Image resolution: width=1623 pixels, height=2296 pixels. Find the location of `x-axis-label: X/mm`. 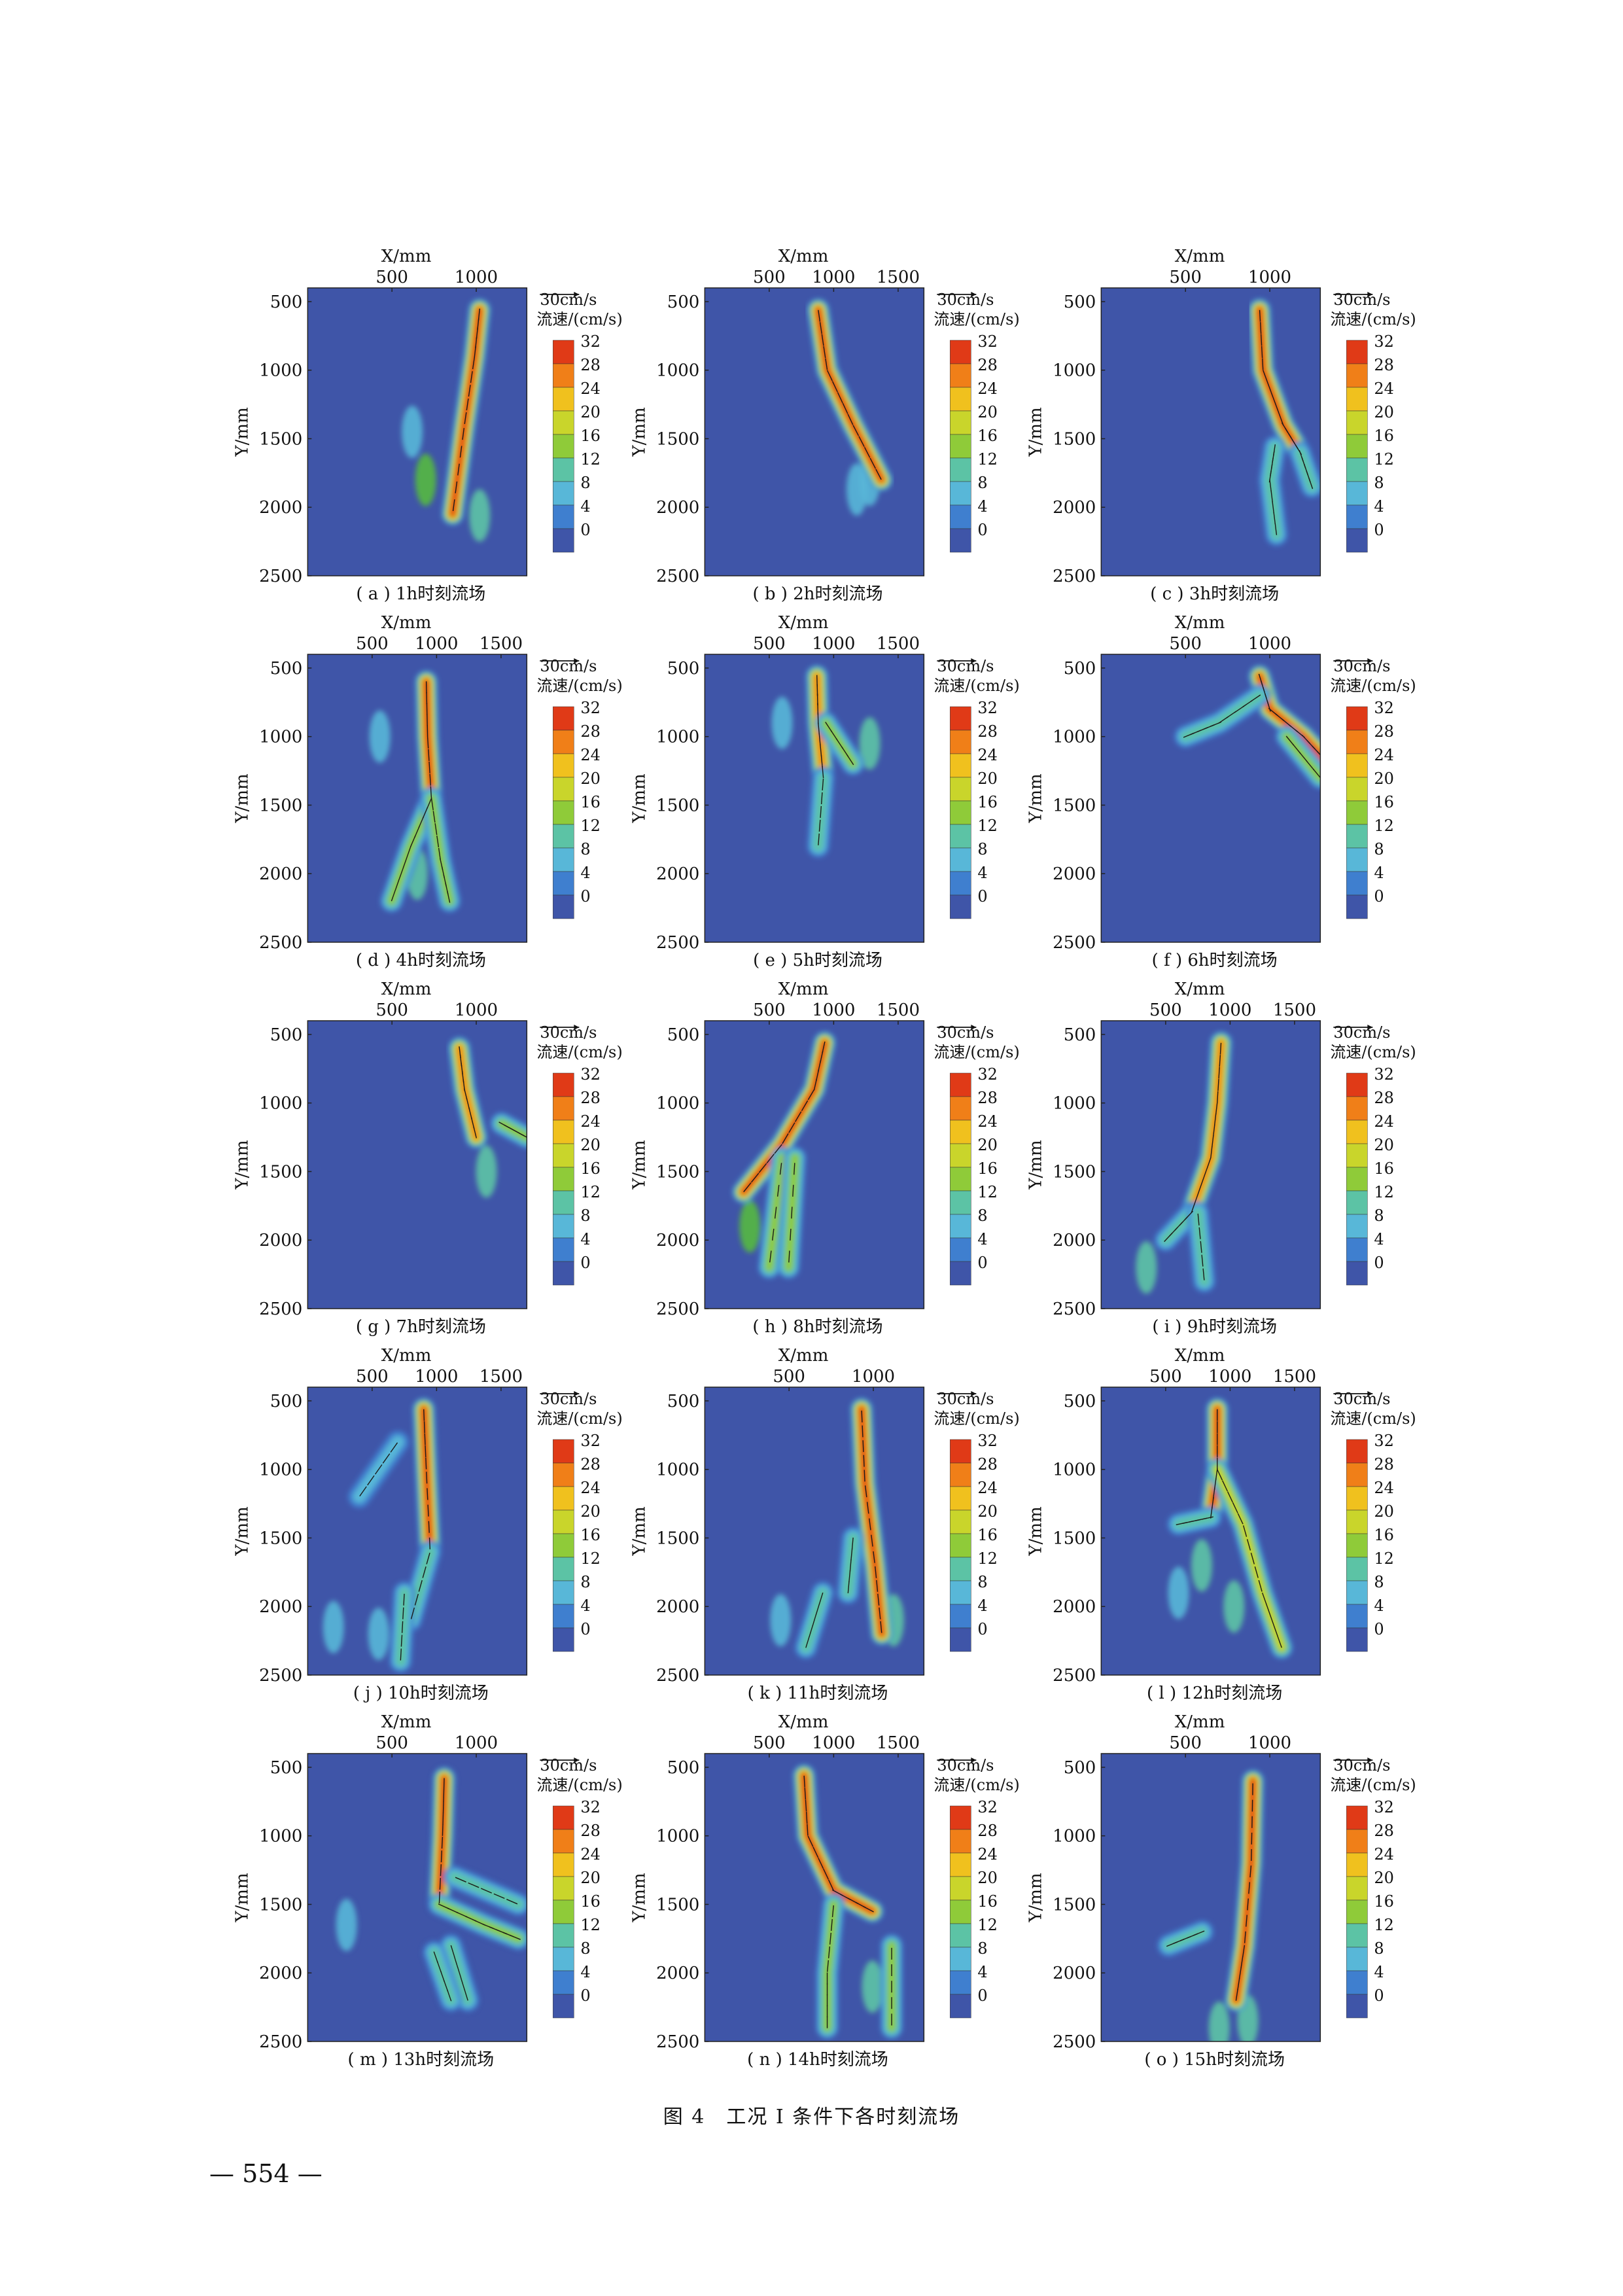

x-axis-label: X/mm is located at coordinates (407, 623).